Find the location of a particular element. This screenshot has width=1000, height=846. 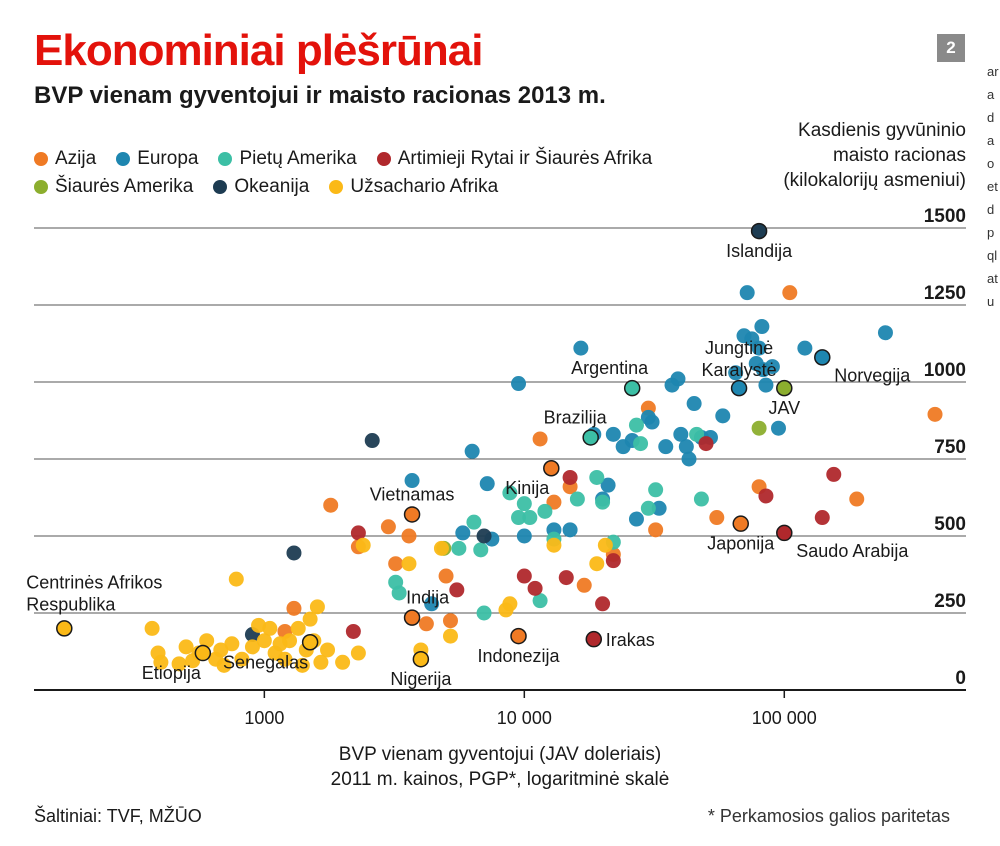

point-label: Karalystė is located at coordinates (739, 370).